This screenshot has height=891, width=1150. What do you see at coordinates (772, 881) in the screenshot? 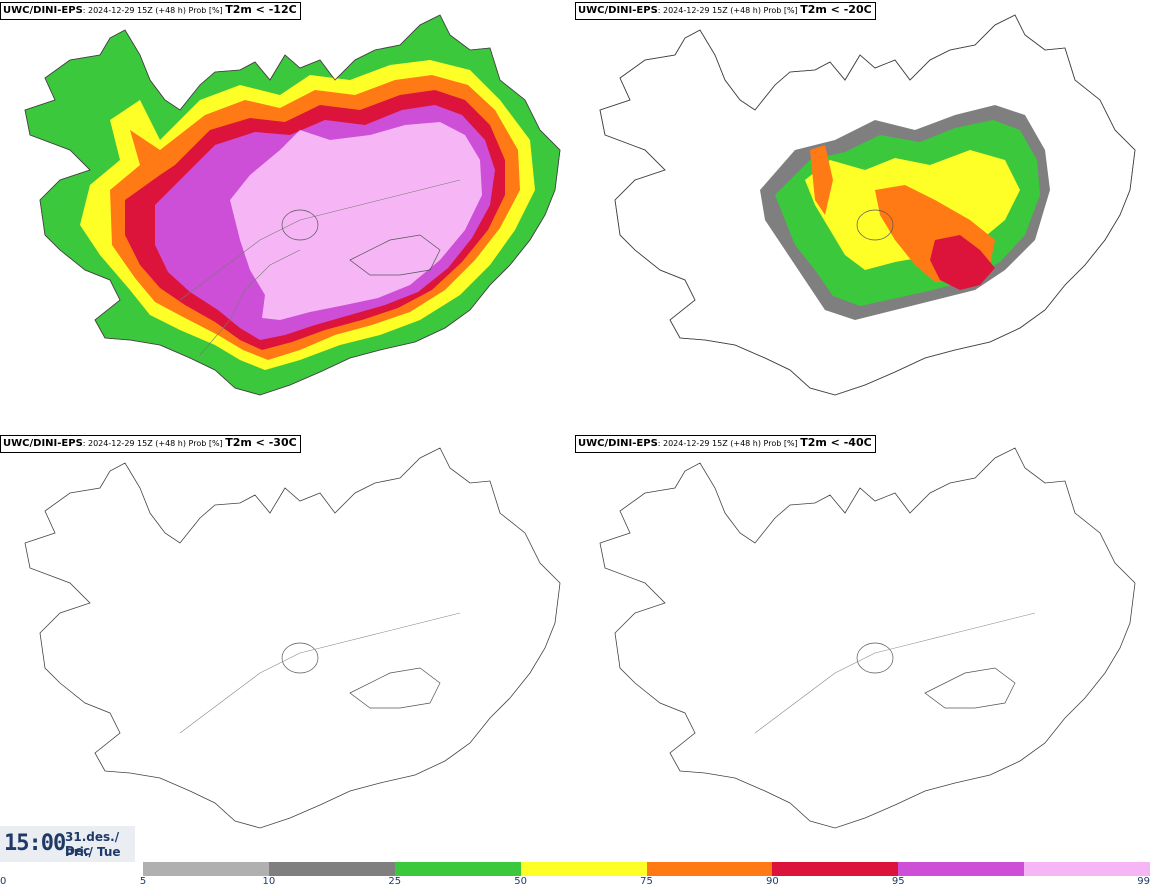
I see `scale-tick-label: 90` at bounding box center [772, 881].